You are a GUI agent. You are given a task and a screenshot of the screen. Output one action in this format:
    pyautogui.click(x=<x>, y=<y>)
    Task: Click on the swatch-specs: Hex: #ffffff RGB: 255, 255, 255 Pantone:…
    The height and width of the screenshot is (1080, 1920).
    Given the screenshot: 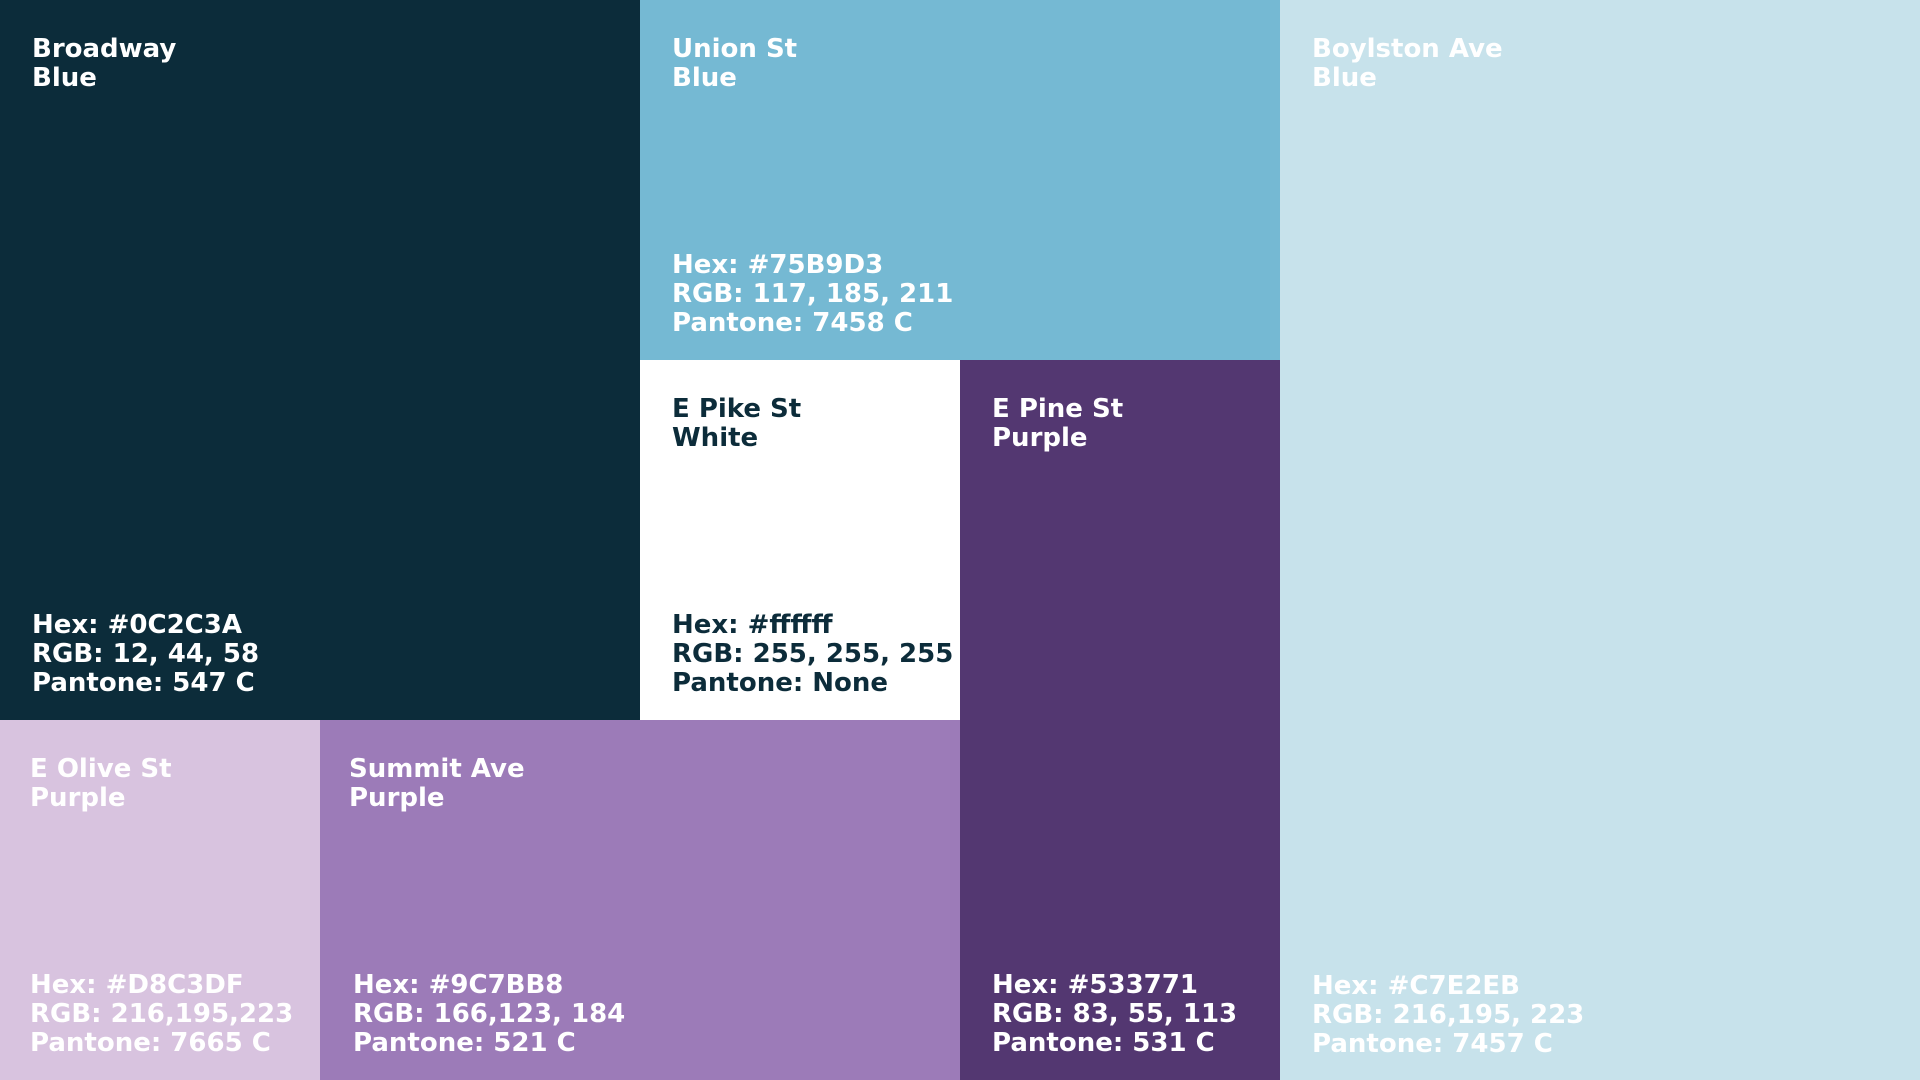 What is the action you would take?
    pyautogui.click(x=812, y=654)
    